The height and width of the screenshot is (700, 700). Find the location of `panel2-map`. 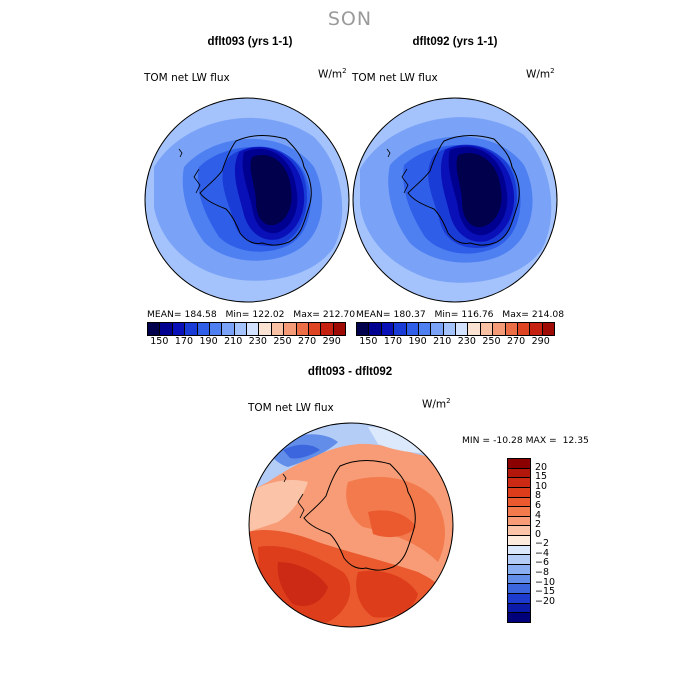

panel2-map is located at coordinates (455, 200).